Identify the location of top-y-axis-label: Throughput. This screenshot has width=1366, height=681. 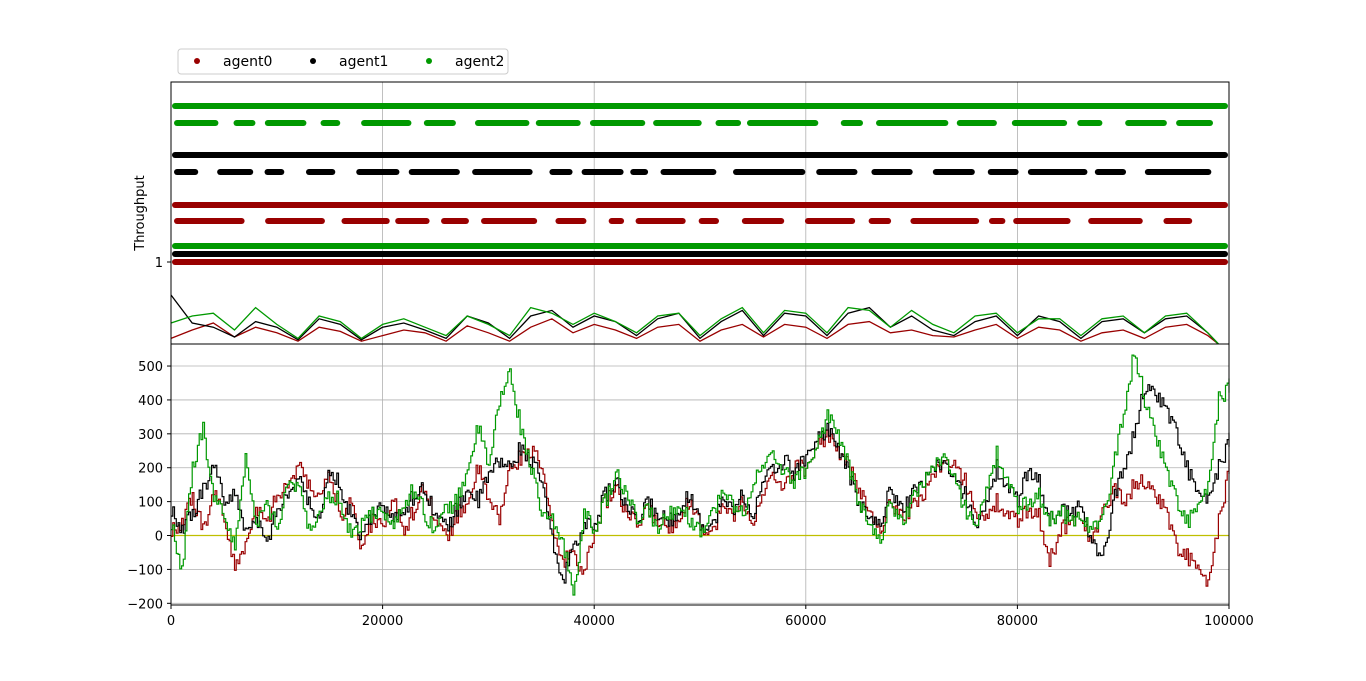
(140, 213).